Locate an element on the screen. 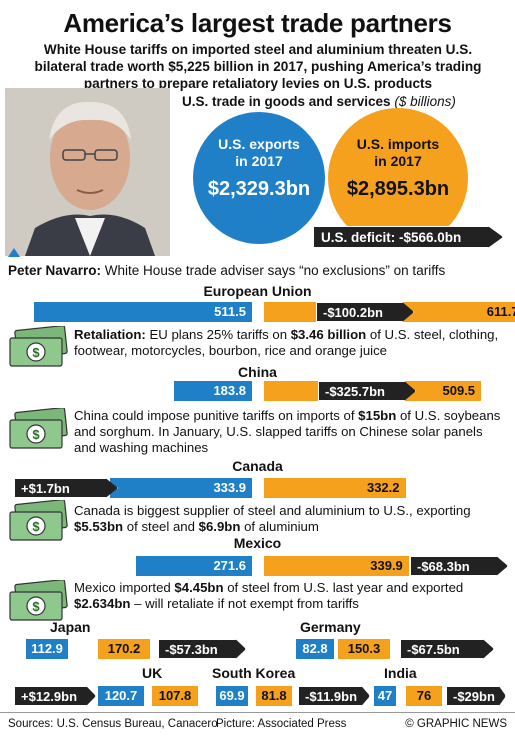 Image resolution: width=515 pixels, height=736 pixels. balance-arrow-canada: +$1.7bn is located at coordinates (66, 488).